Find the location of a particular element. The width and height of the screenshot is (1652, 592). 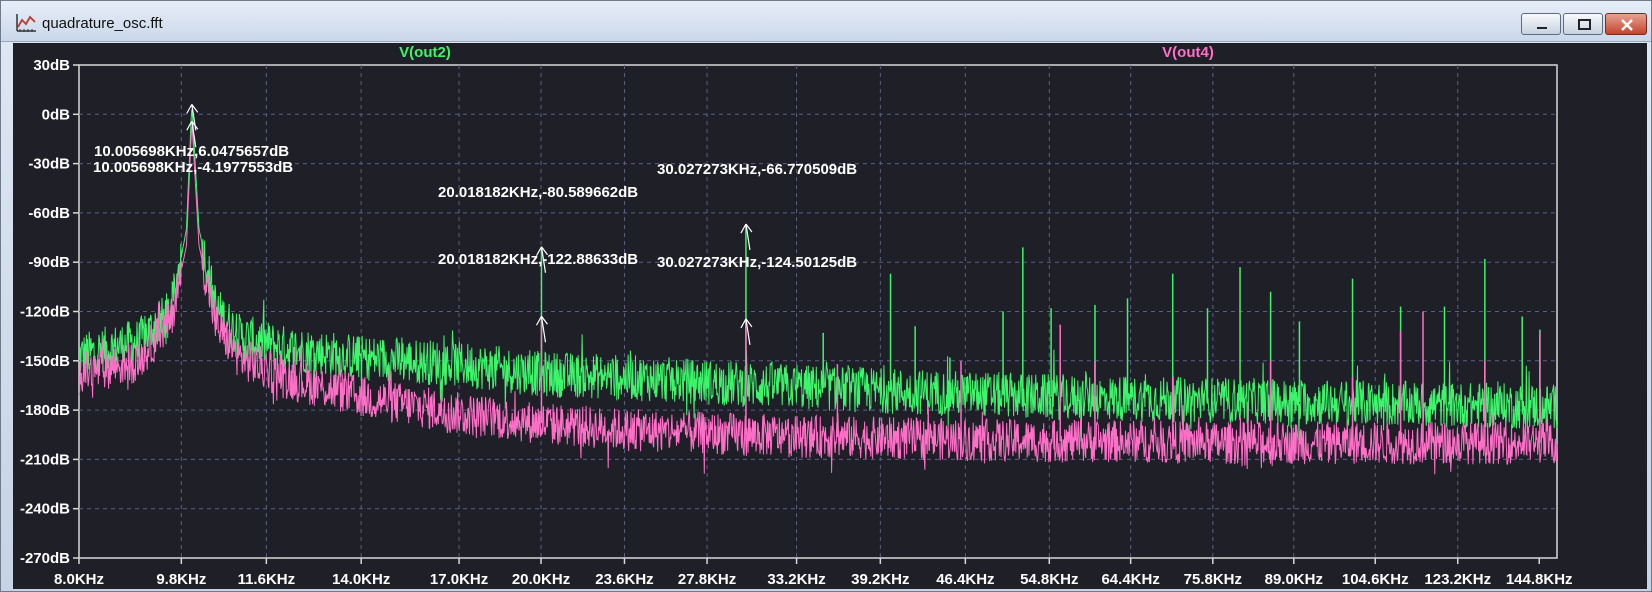

close-button is located at coordinates (1626, 24).